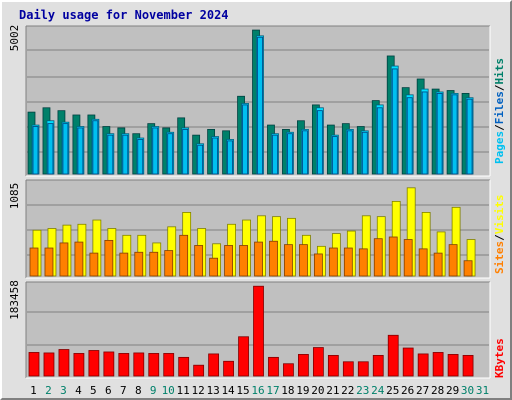  I want to click on chart-title: Daily usage for November 2024, so click(124, 15).